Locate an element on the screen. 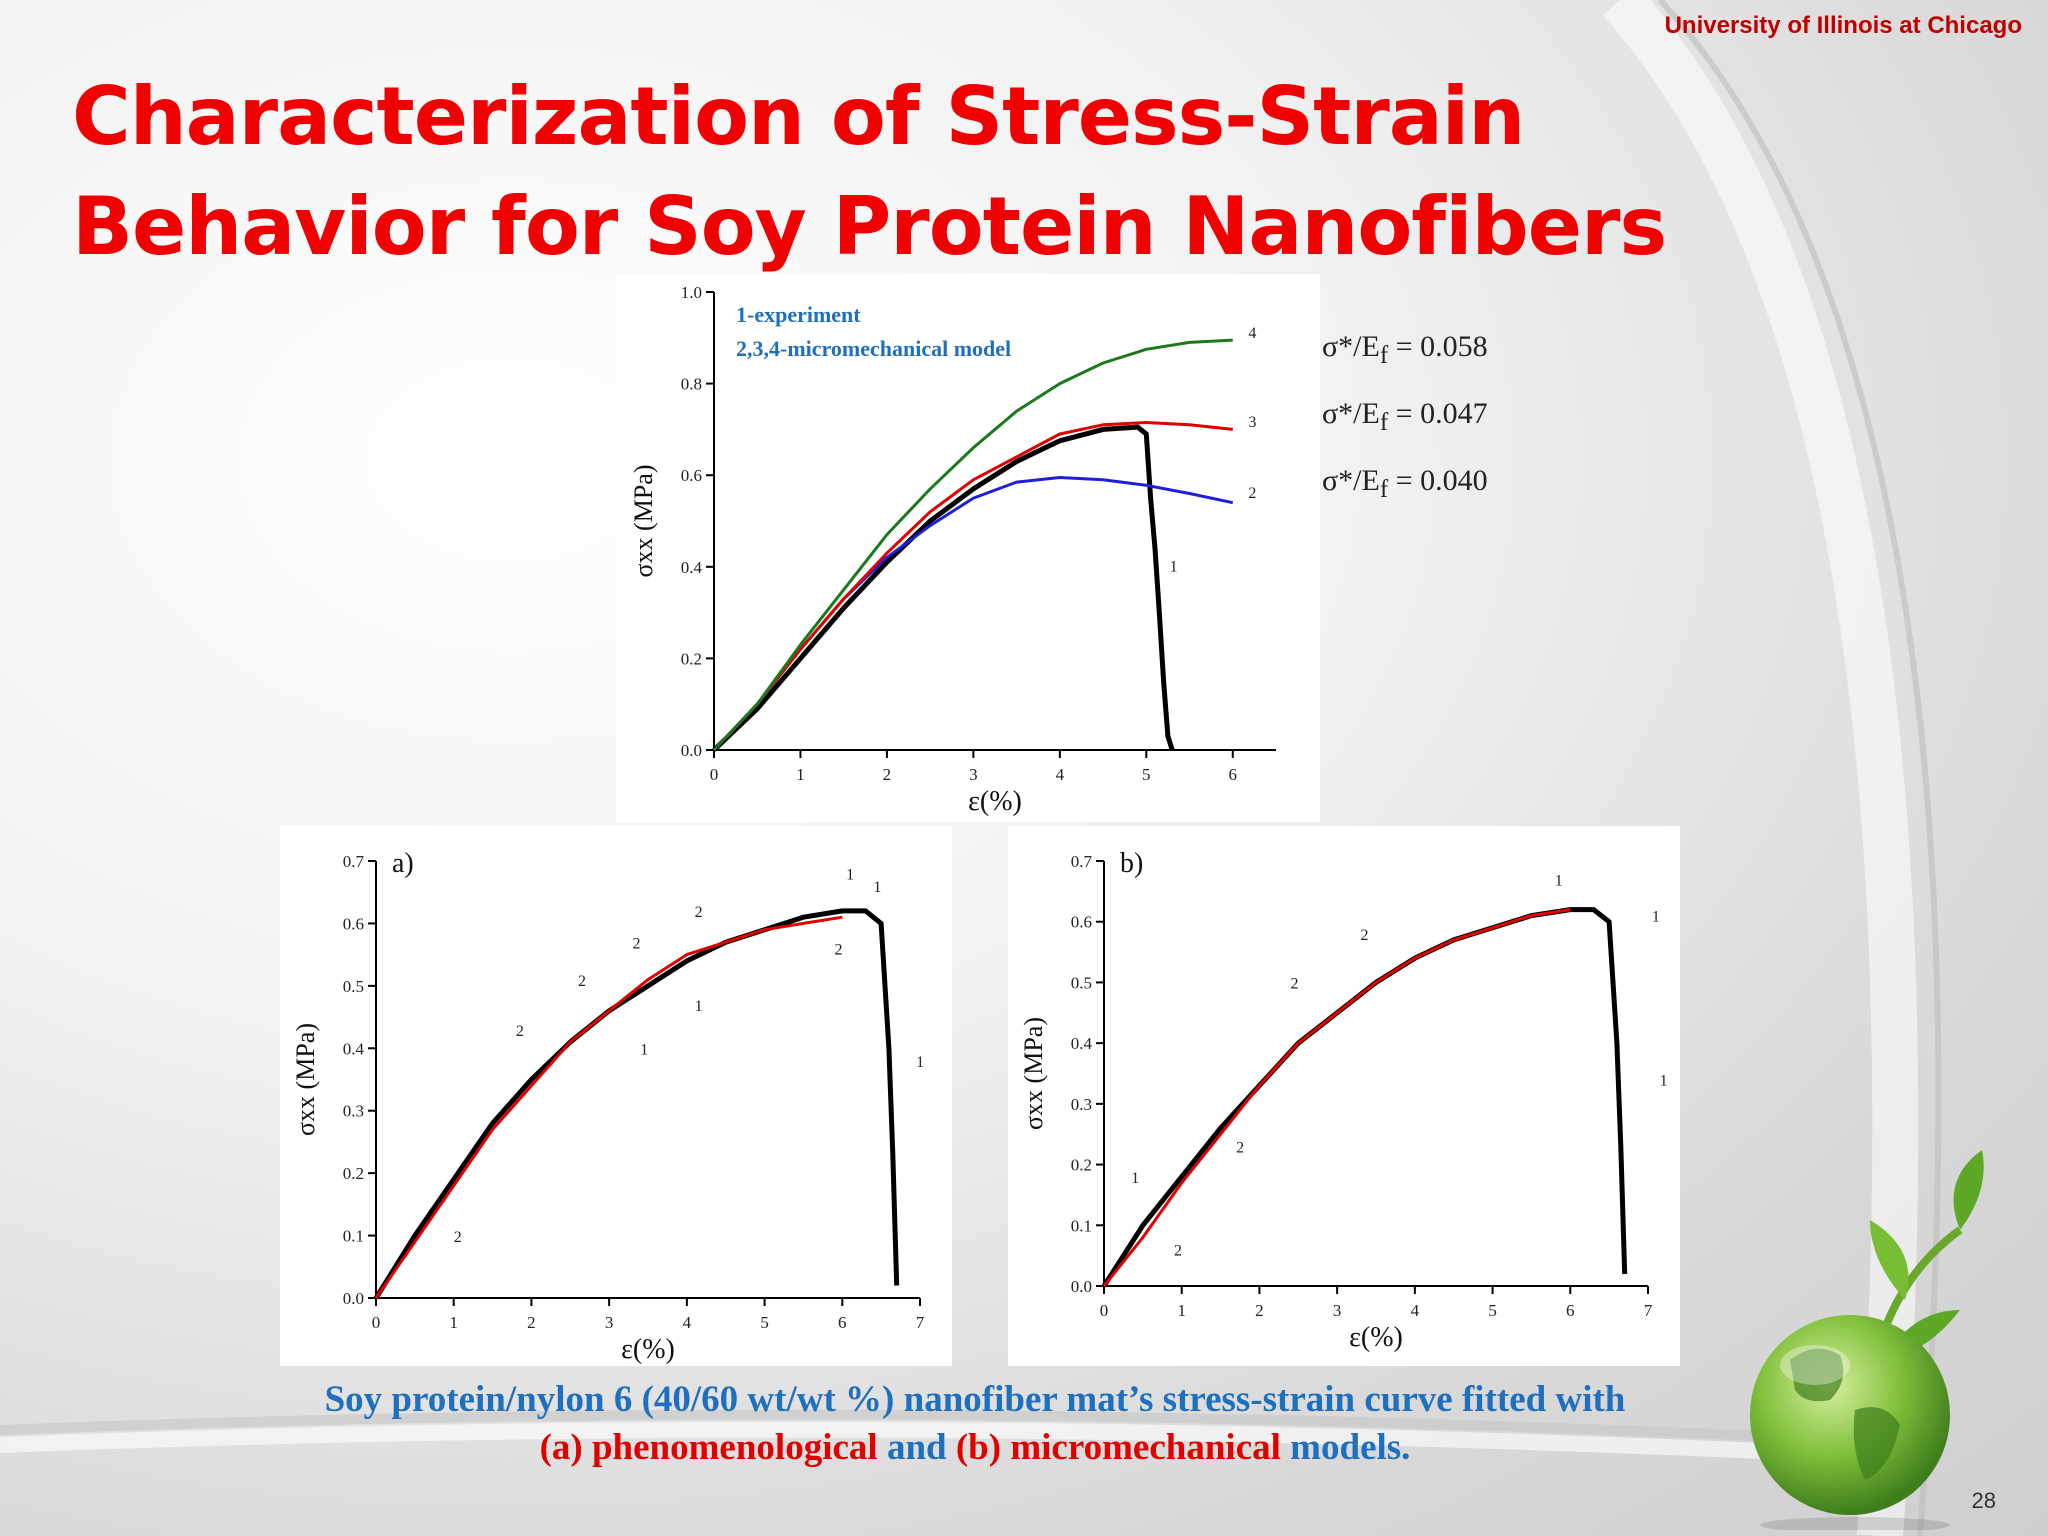 This screenshot has width=2048, height=1536. y-tick-label: 0.8 is located at coordinates (691, 384).